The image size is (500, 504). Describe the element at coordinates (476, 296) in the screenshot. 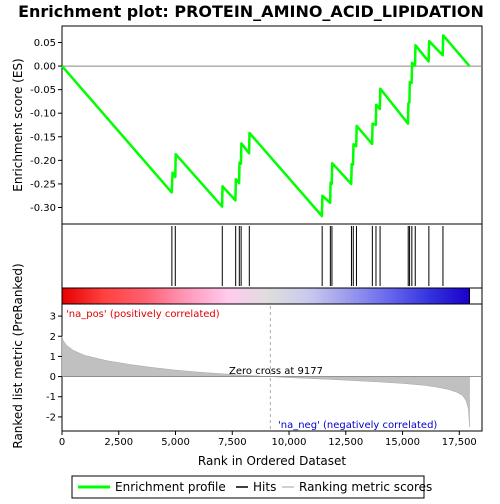

I see `gradient-bar-tail` at that location.